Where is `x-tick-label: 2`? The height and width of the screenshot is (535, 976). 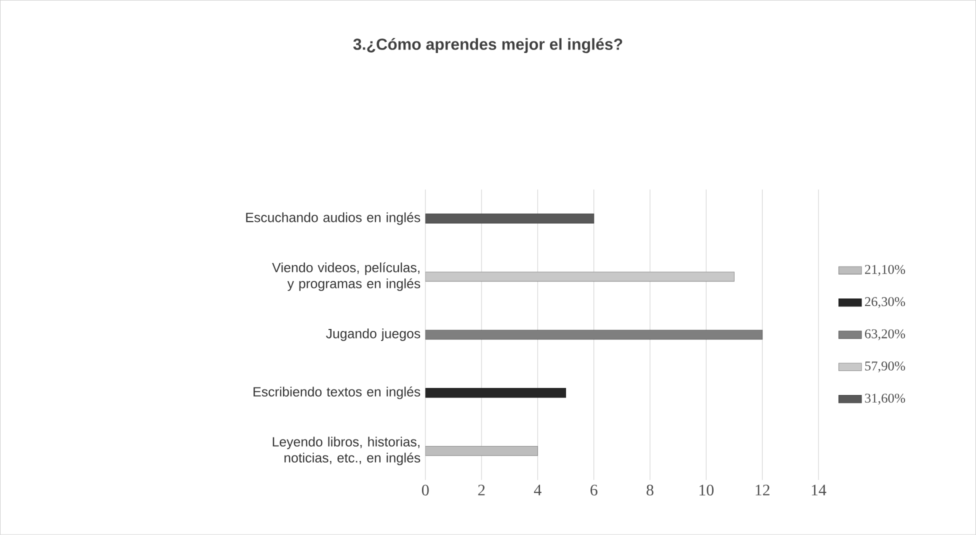
x-tick-label: 2 is located at coordinates (481, 490).